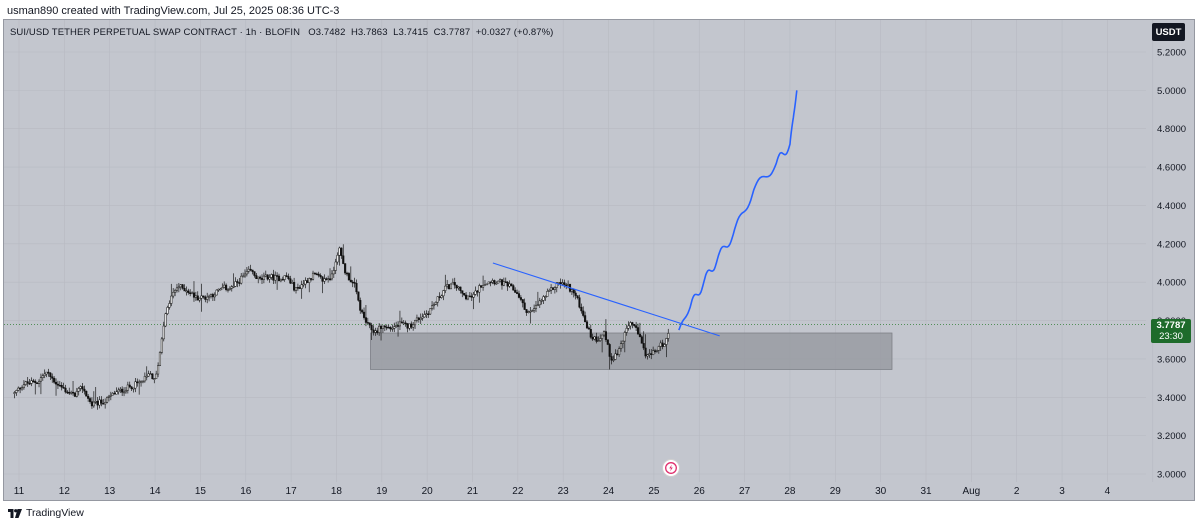 The width and height of the screenshot is (1199, 526). What do you see at coordinates (382, 491) in the screenshot?
I see `x-tick-label: 19` at bounding box center [382, 491].